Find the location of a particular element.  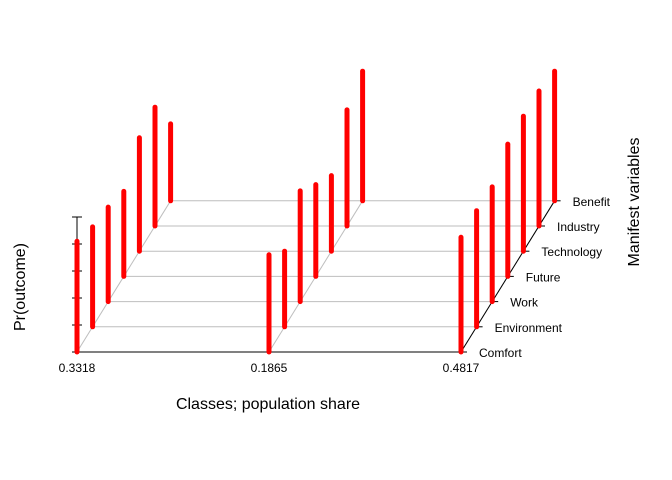

variable-label: Technology is located at coordinates (571, 252).